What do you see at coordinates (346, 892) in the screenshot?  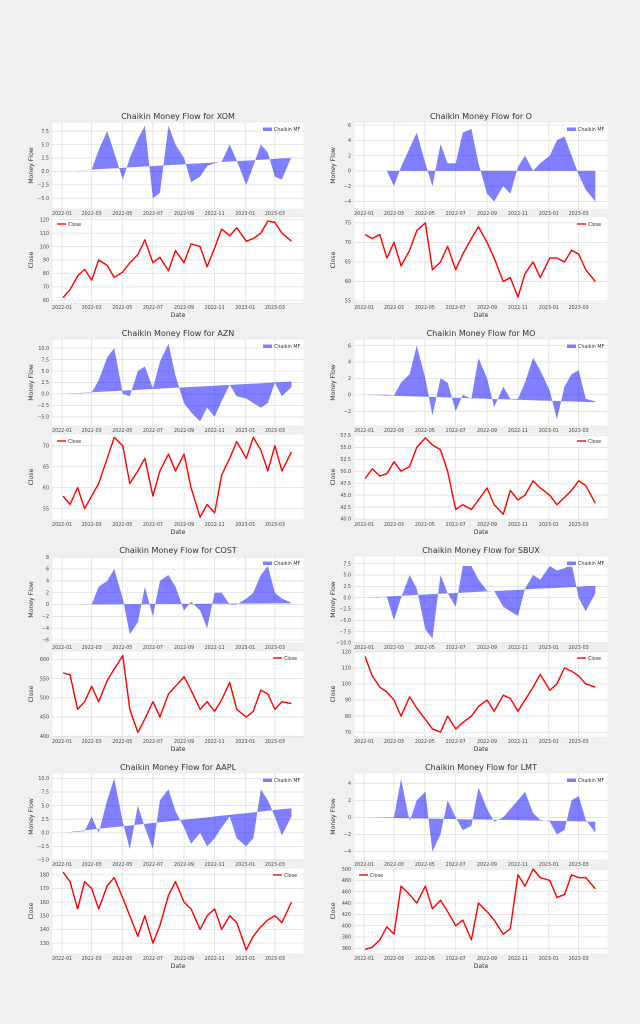 I see `y-tick-label: 460` at bounding box center [346, 892].